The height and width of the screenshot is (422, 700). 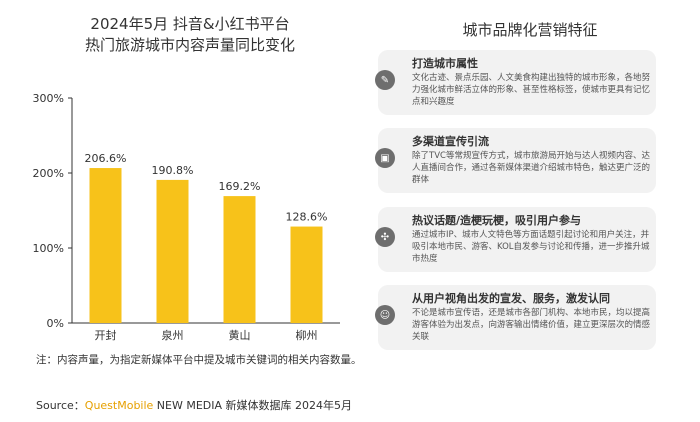 I want to click on card-title: 打造城市属性, so click(x=445, y=63).